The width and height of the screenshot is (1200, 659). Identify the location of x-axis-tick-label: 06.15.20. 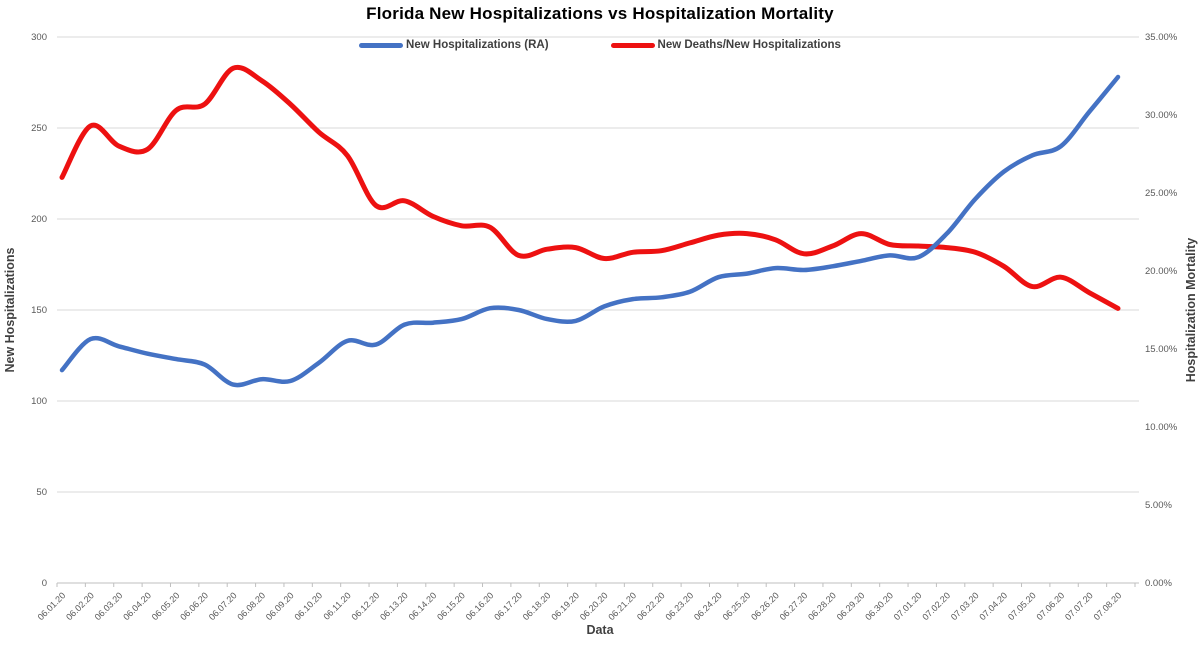
(451, 606).